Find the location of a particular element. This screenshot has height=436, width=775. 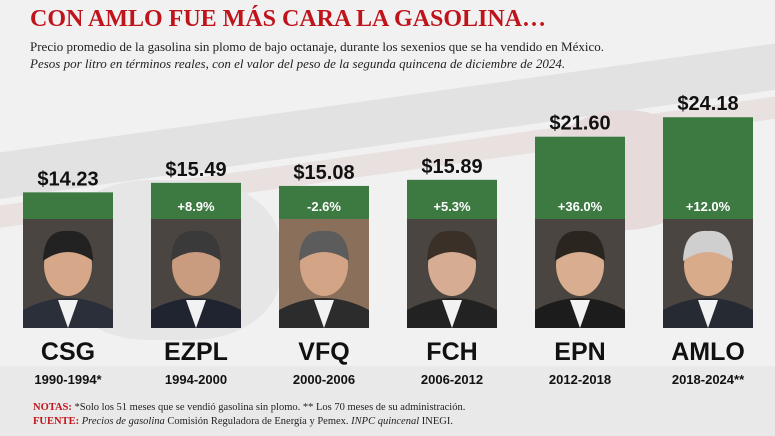

period-label-amlo: 2018-2024** is located at coordinates (708, 379).